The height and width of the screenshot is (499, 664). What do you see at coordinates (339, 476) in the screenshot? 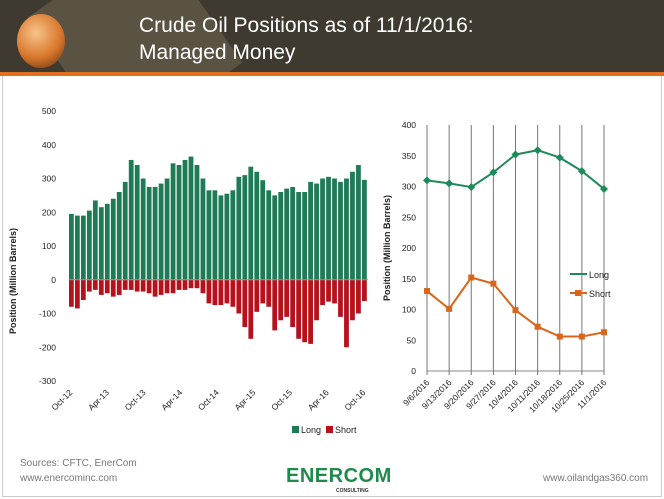
I see `enercom-logo: ENERCOM` at bounding box center [339, 476].